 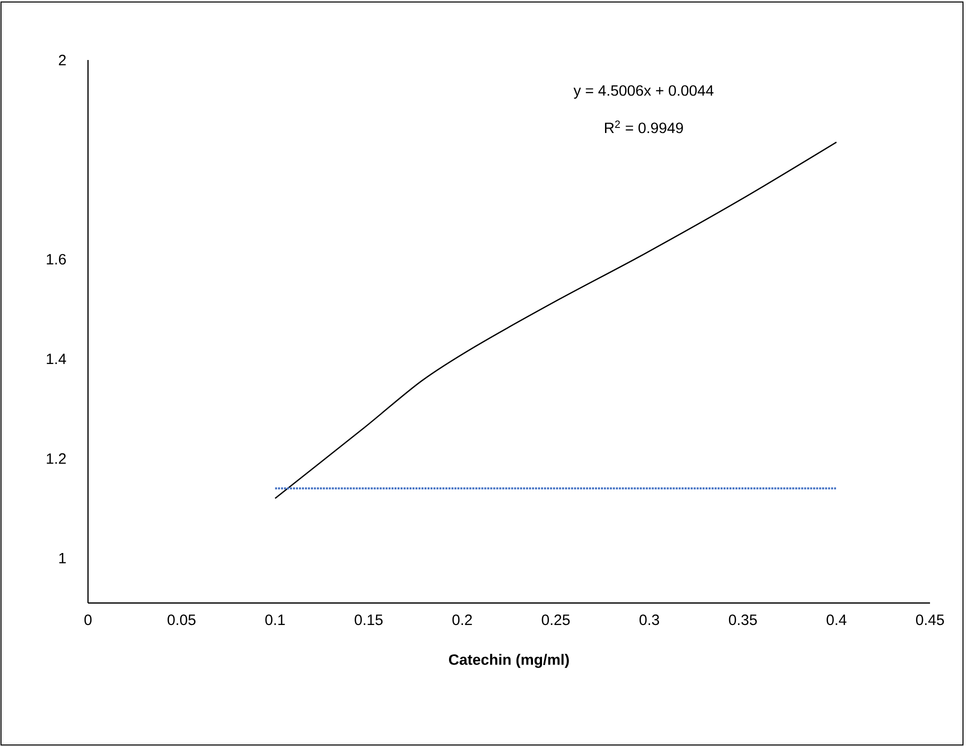 What do you see at coordinates (182, 620) in the screenshot?
I see `x-tick-label: 0.05` at bounding box center [182, 620].